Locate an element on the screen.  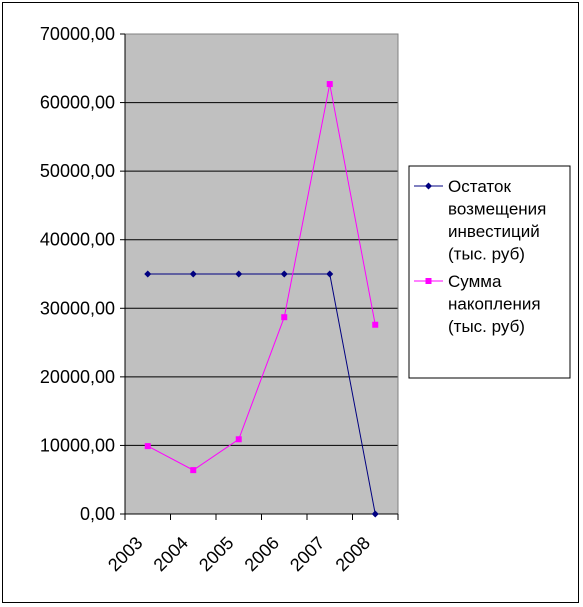
y-tick-label: 60000,00 is located at coordinates (77, 103).